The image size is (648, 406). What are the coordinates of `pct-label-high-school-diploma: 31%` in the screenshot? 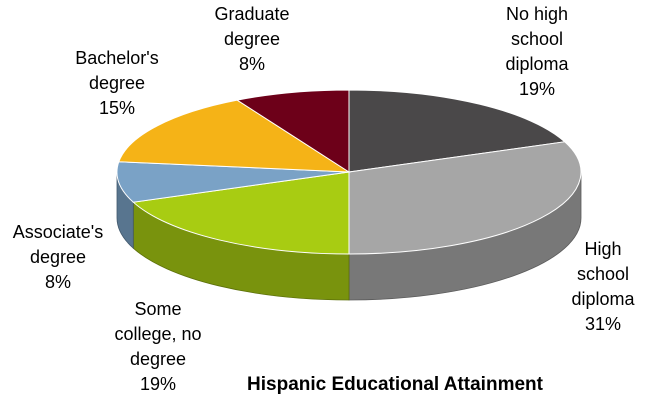 It's located at (603, 324).